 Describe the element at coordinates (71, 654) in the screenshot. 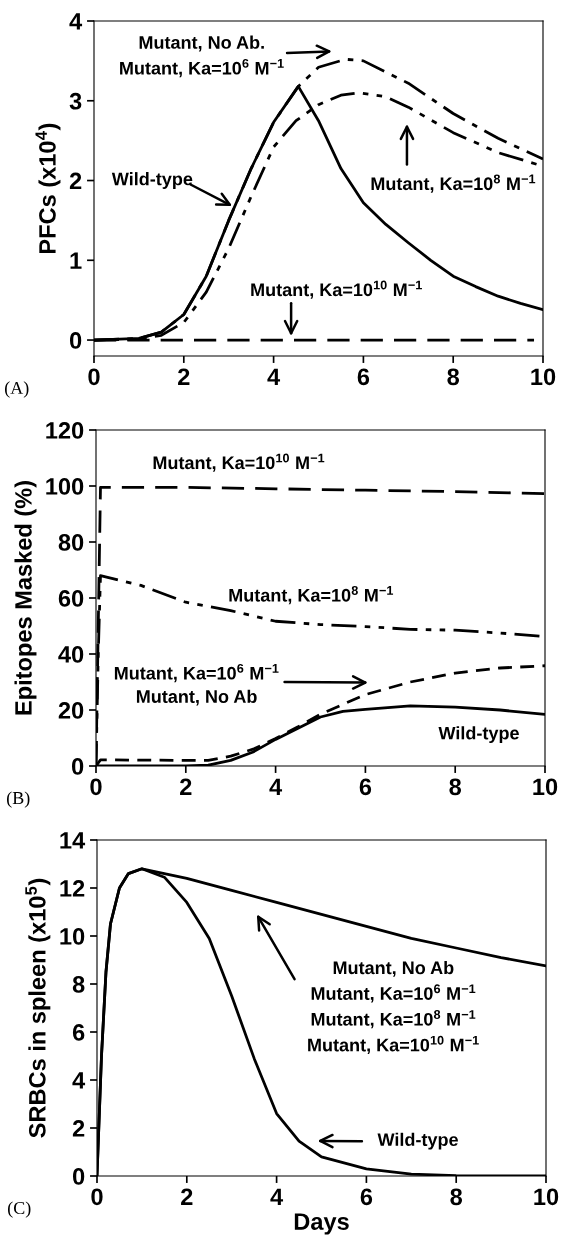

I see `y-tick-label: 40` at that location.